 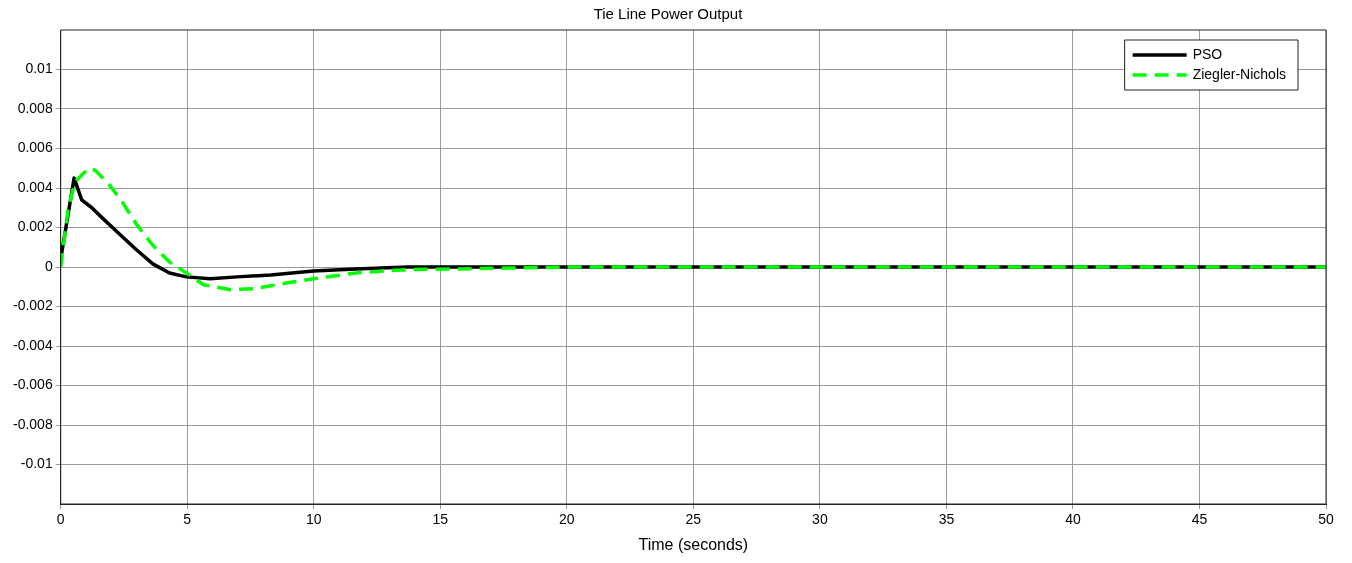 What do you see at coordinates (693, 544) in the screenshot?
I see `x-axis-title: Time (seconds)` at bounding box center [693, 544].